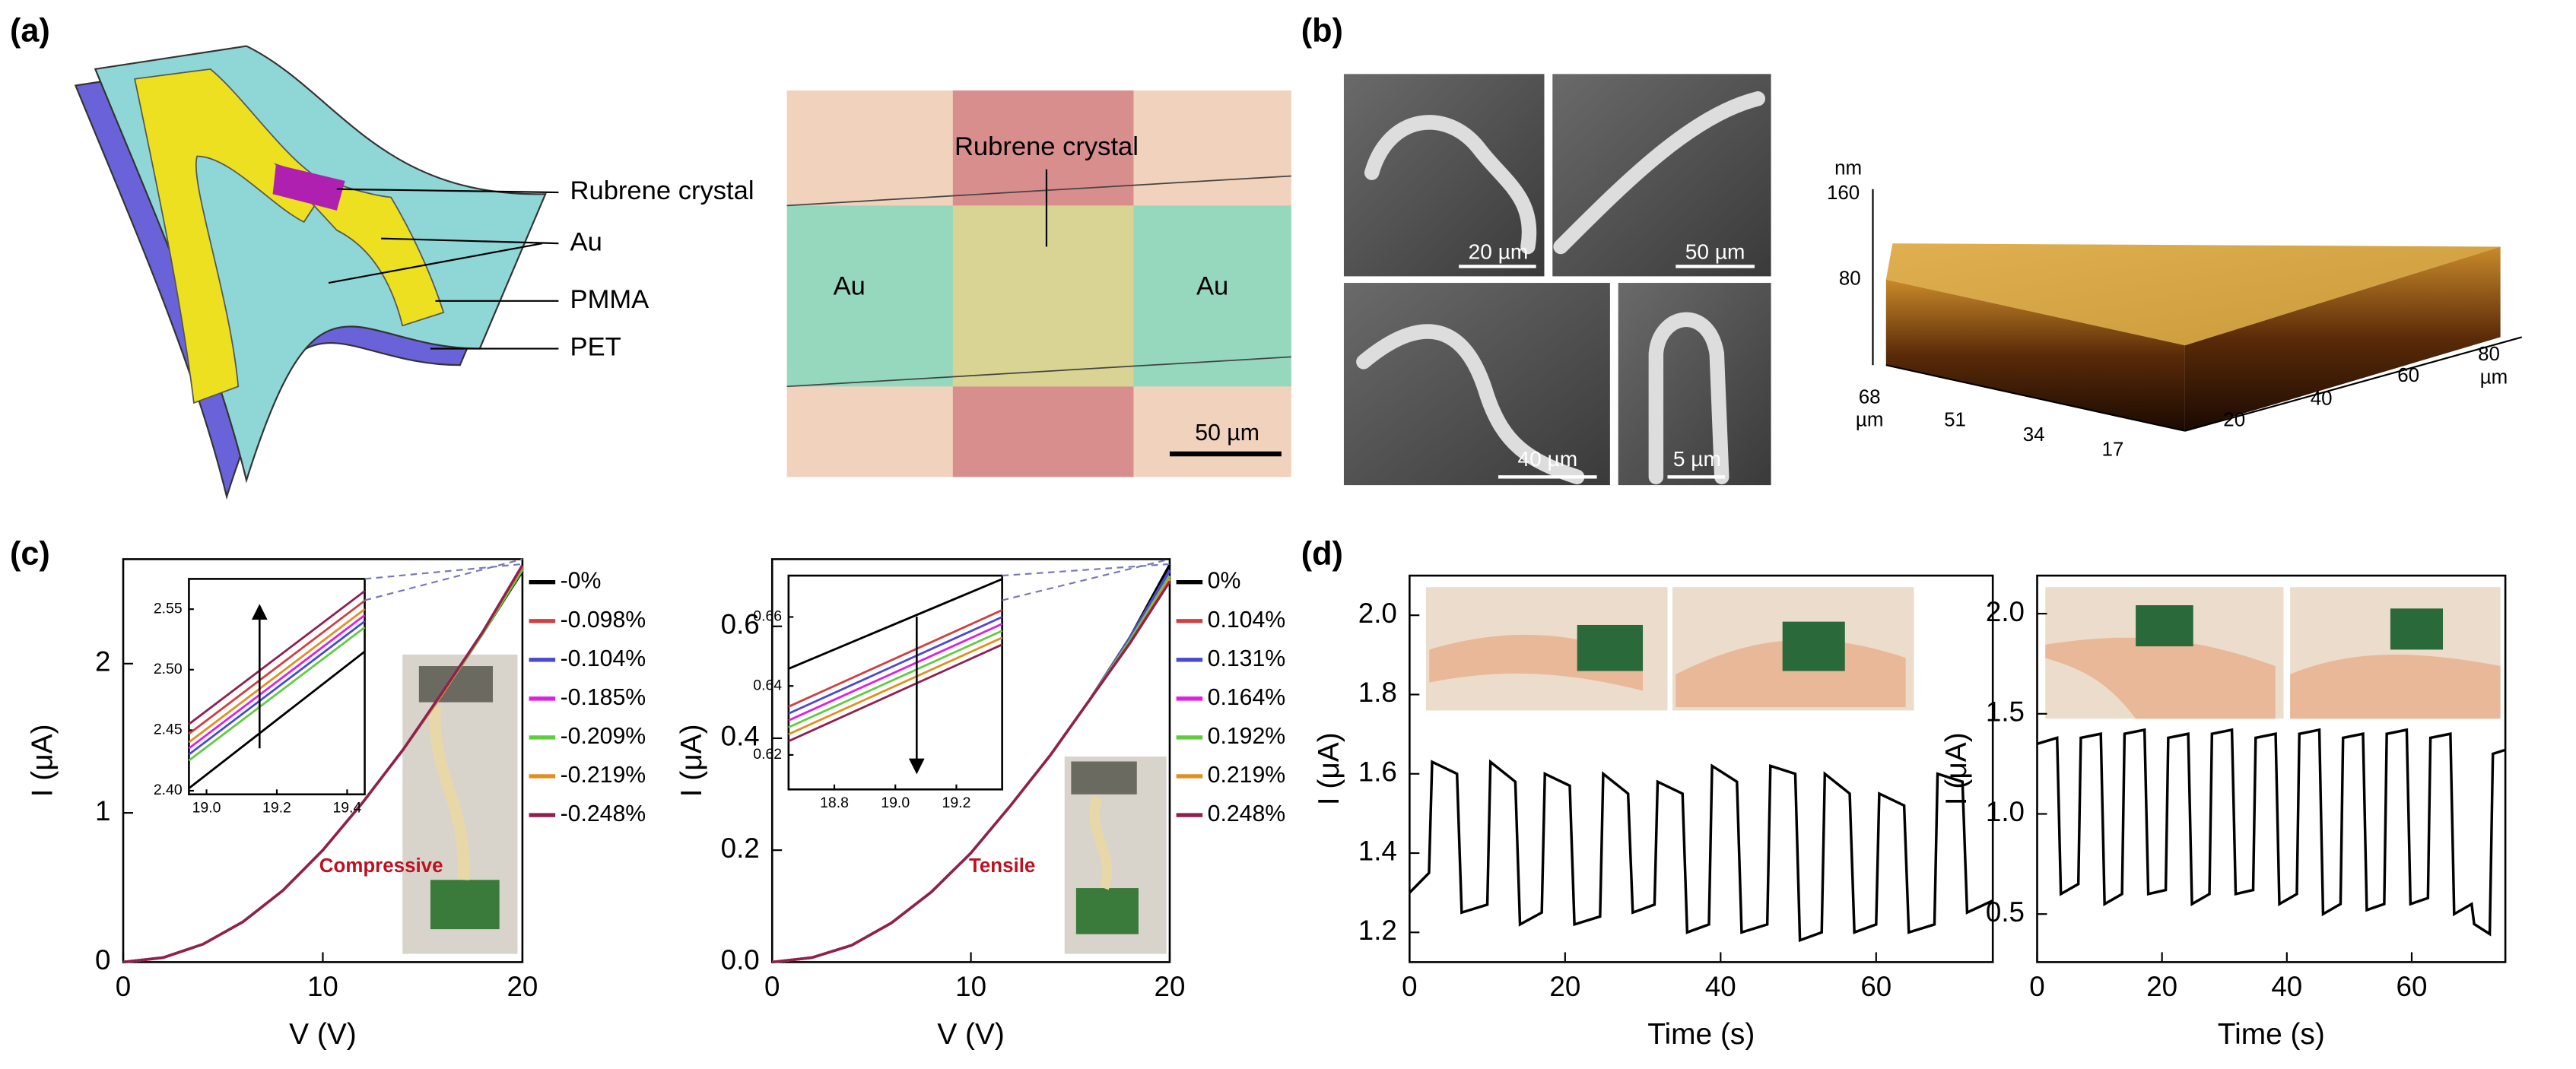  What do you see at coordinates (30, 31) in the screenshot?
I see `panel-label: (a)` at bounding box center [30, 31].